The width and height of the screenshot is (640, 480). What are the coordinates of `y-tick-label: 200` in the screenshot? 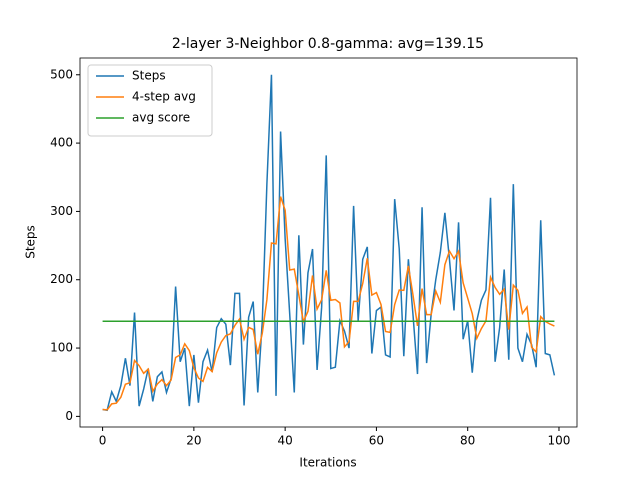 It's located at (61, 279).